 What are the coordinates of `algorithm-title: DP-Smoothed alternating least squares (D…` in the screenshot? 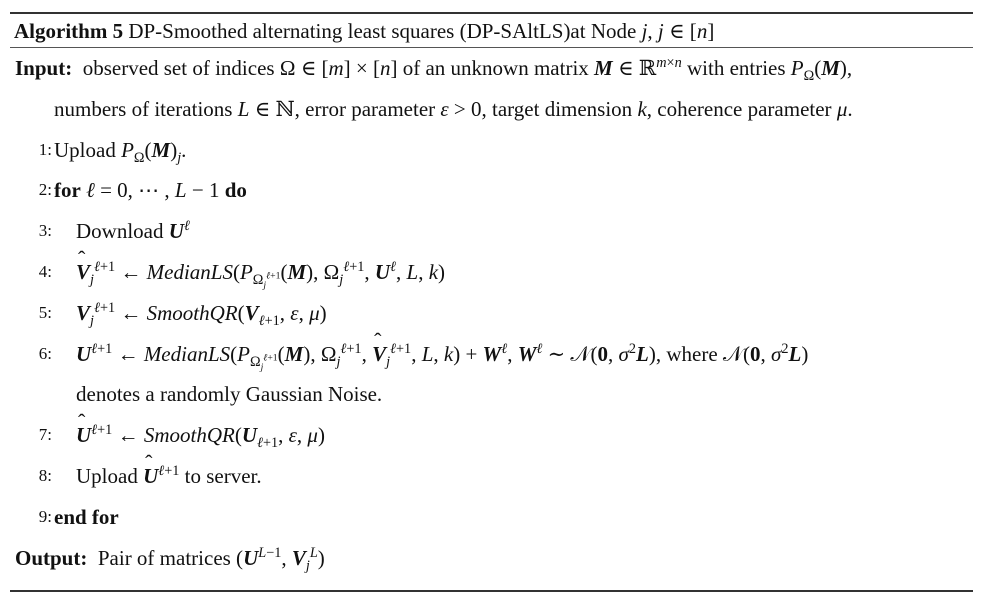 It's located at (382, 31).